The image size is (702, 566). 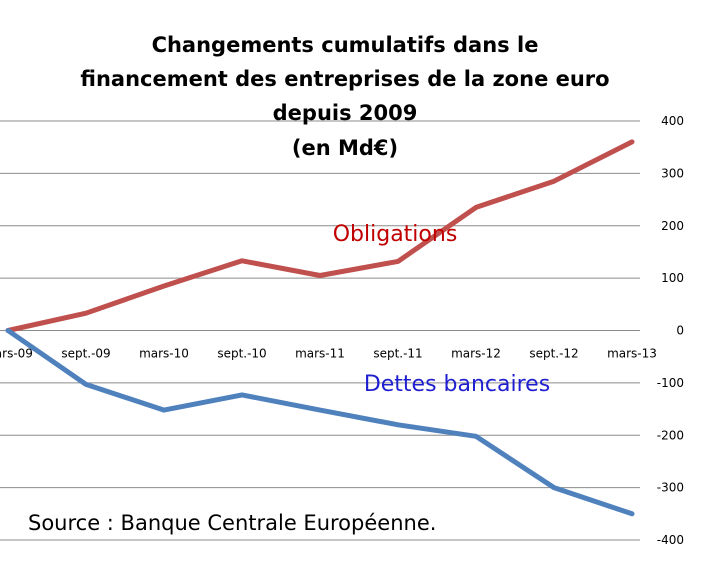 What do you see at coordinates (670, 383) in the screenshot?
I see `y-tick-label: -100` at bounding box center [670, 383].